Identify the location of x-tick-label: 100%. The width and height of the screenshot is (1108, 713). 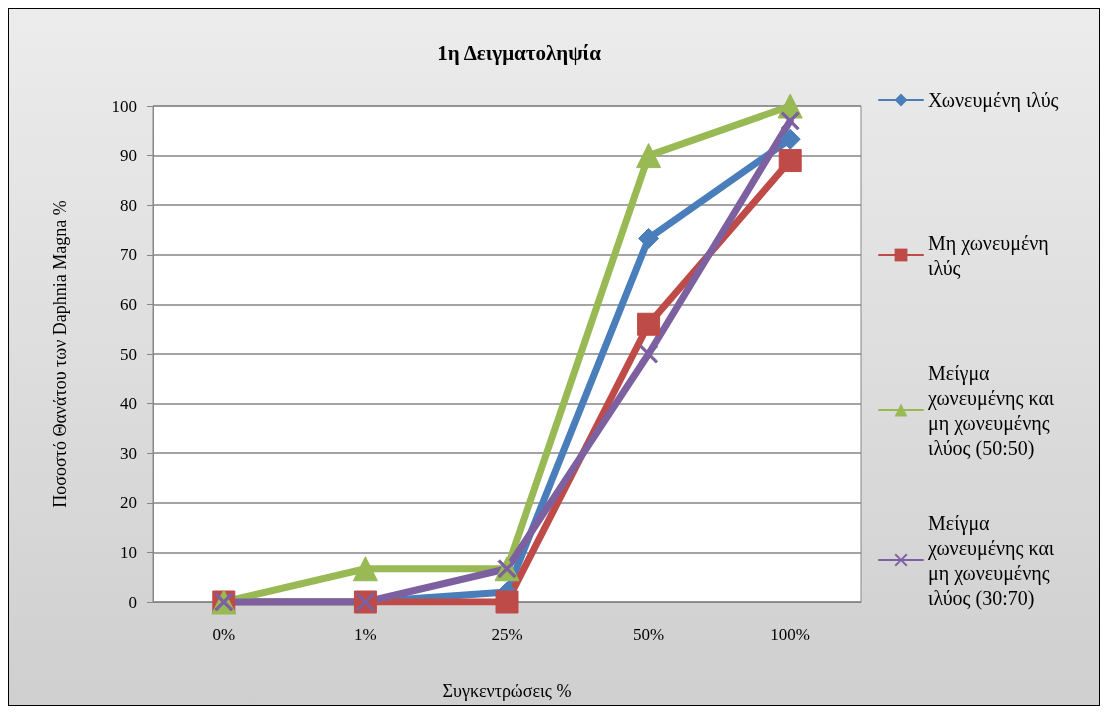
(790, 634).